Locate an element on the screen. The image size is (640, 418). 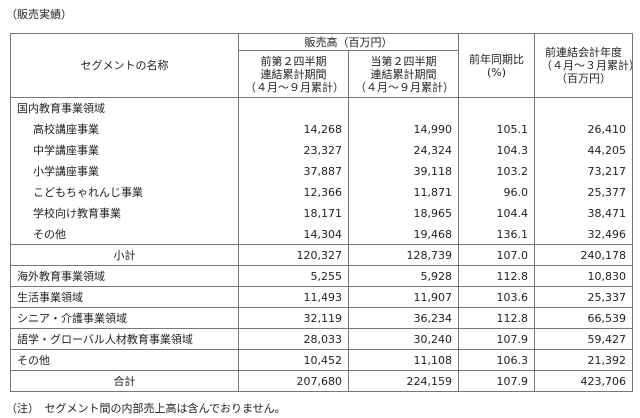
segment-name: シニア・介護事業領域 is located at coordinates (124, 318).